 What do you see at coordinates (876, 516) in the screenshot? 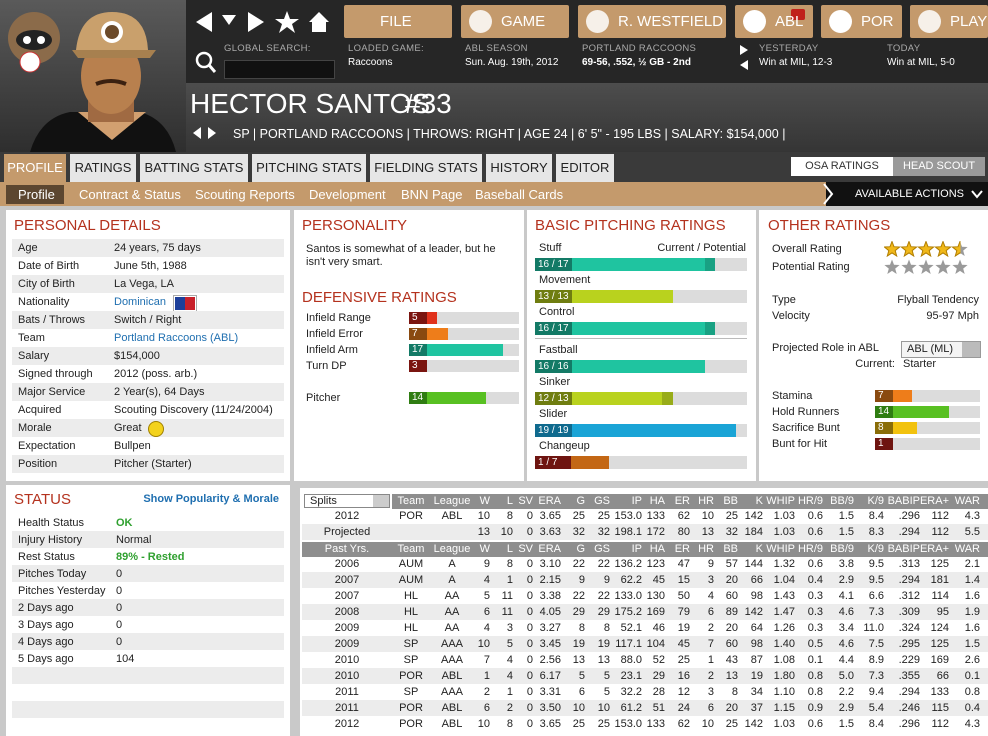
I see `stat-cell: 8.4` at bounding box center [876, 516].